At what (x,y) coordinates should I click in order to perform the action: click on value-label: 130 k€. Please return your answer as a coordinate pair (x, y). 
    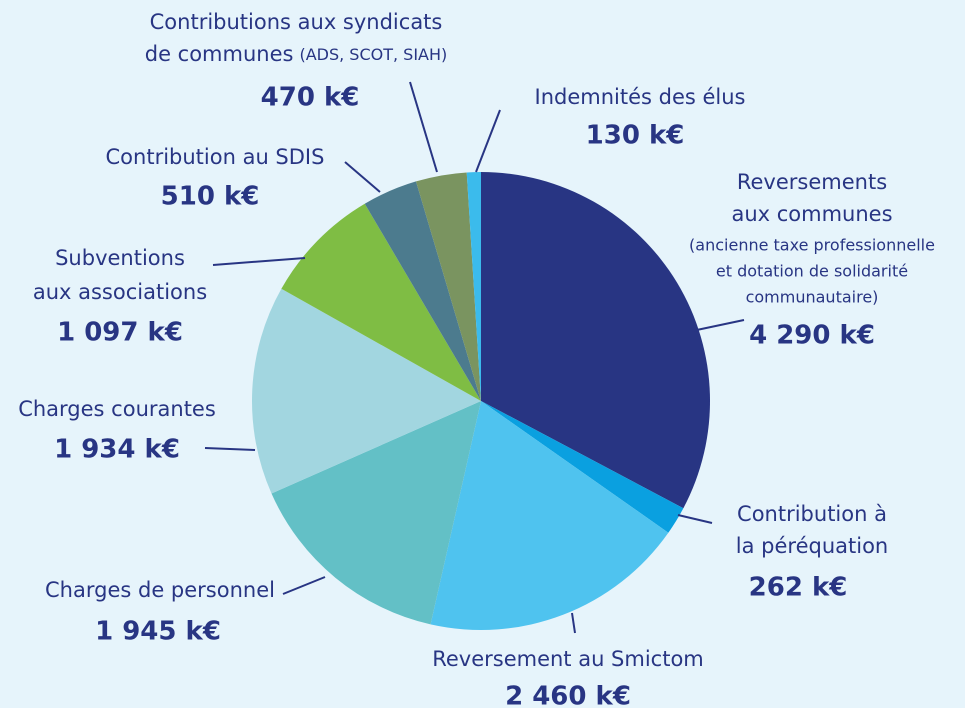
    Looking at the image, I should click on (635, 136).